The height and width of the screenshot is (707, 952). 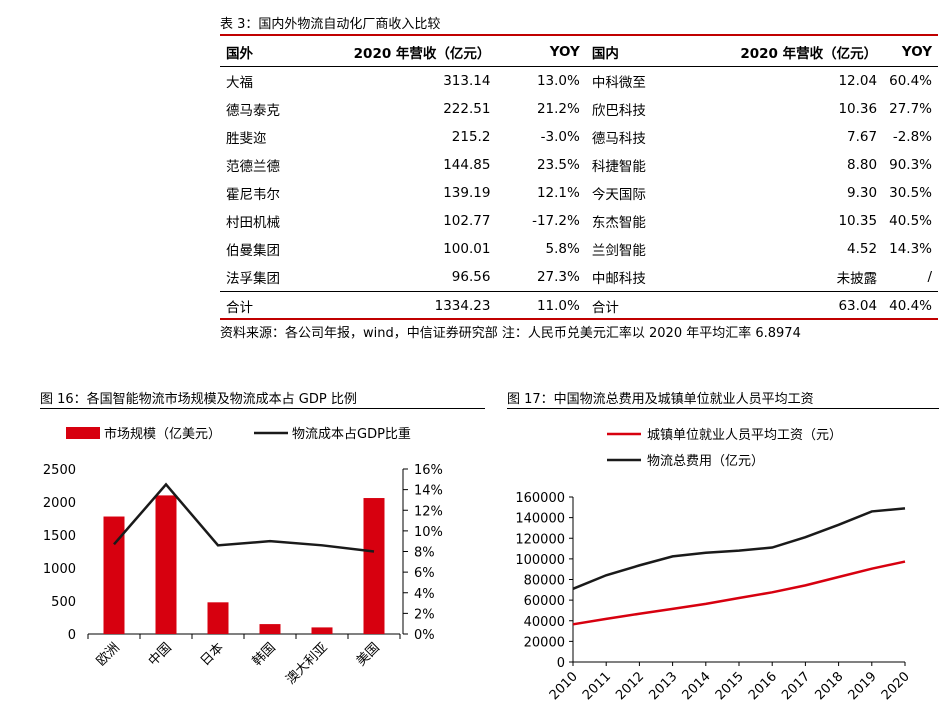 I want to click on y-tick-label: 140000, so click(x=540, y=519).